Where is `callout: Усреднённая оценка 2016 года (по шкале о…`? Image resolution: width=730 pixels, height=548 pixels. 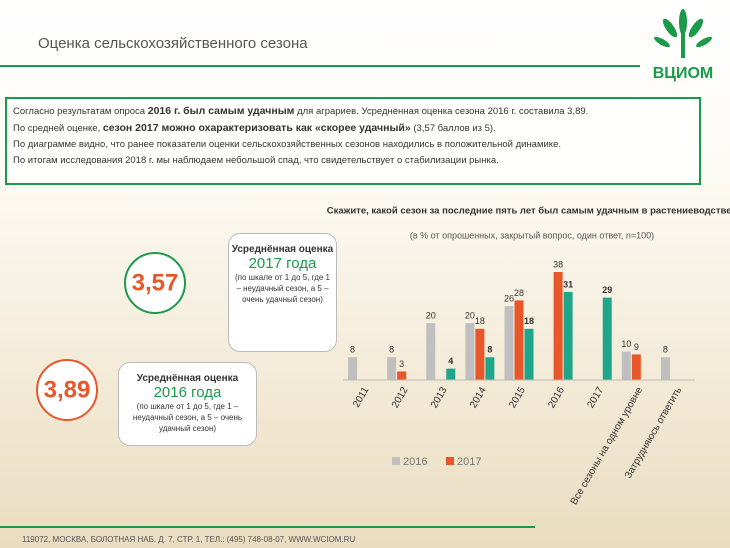 callout: Усреднённая оценка 2016 года (по шкале о… is located at coordinates (187, 404).